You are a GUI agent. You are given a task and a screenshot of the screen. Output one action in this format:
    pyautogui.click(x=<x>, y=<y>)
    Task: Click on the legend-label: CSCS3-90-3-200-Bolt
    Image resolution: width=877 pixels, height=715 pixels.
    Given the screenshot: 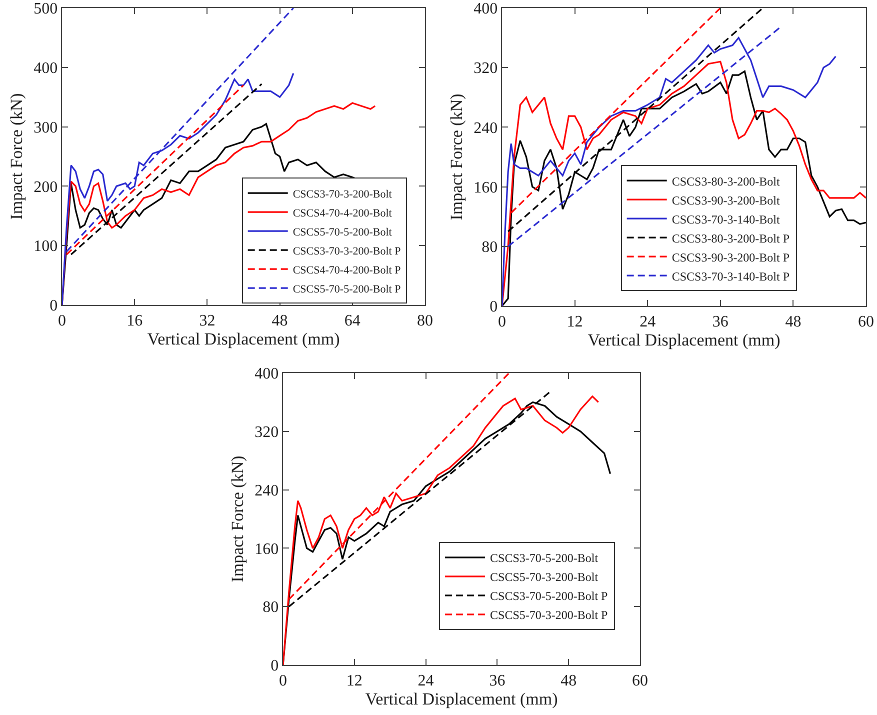 What is the action you would take?
    pyautogui.click(x=726, y=200)
    